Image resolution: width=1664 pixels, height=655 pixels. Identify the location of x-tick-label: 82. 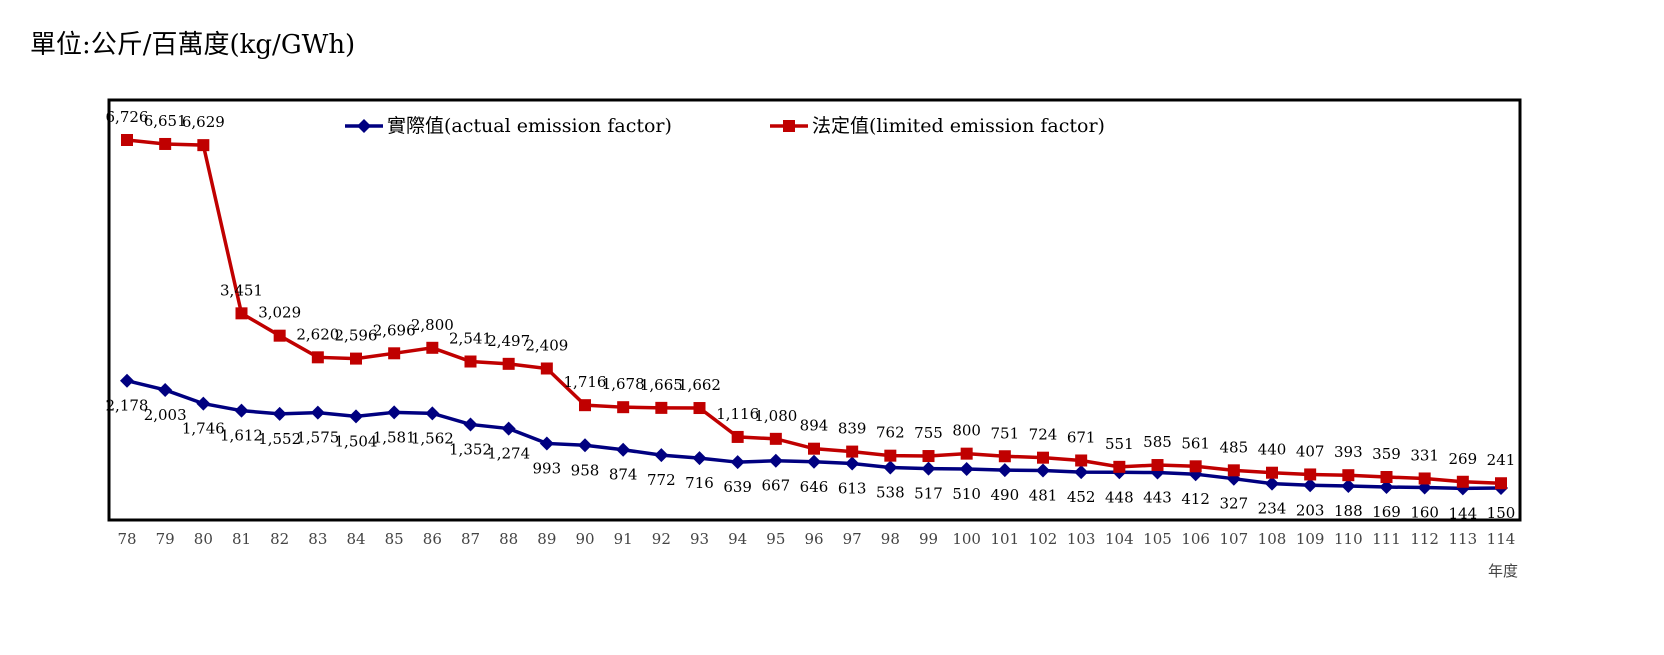
(279, 539).